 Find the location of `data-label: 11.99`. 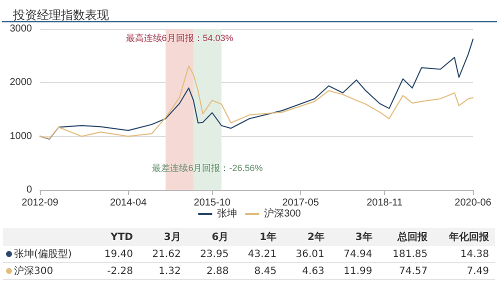

data-label: 11.99 is located at coordinates (354, 271).